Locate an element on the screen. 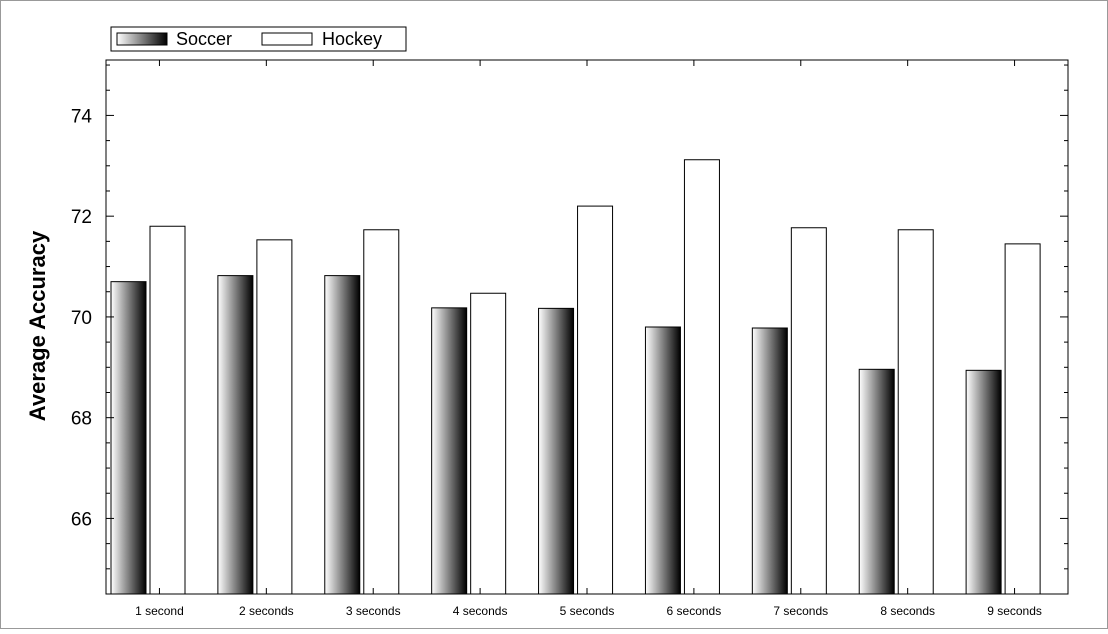 The width and height of the screenshot is (1108, 634). legend-swatch-soccer is located at coordinates (142, 39).